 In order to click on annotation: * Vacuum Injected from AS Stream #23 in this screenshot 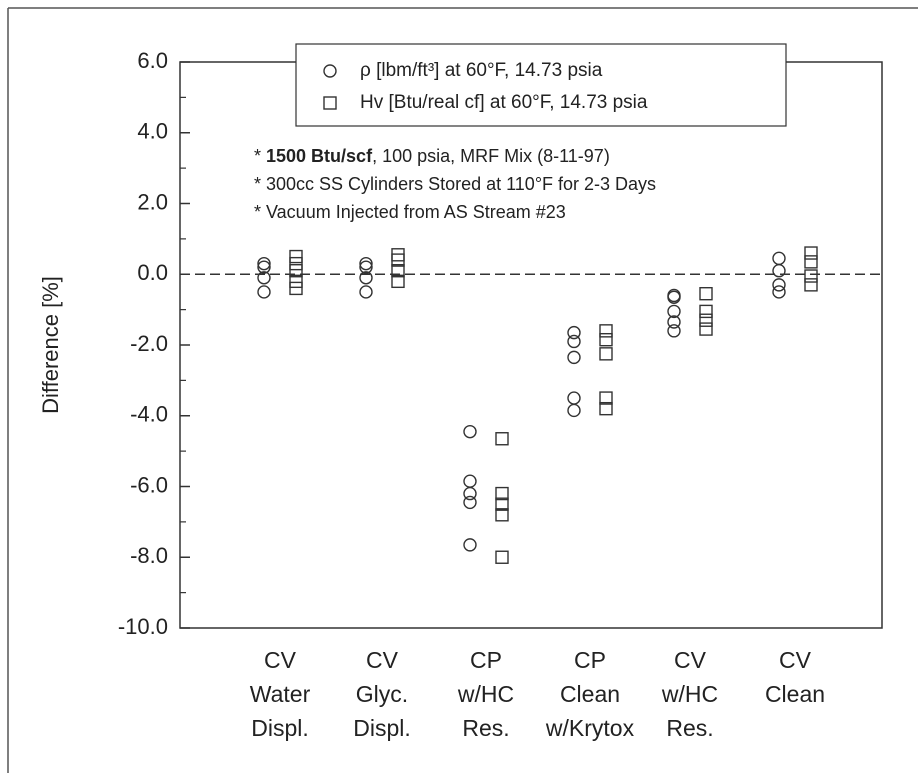, I will do `click(410, 212)`.